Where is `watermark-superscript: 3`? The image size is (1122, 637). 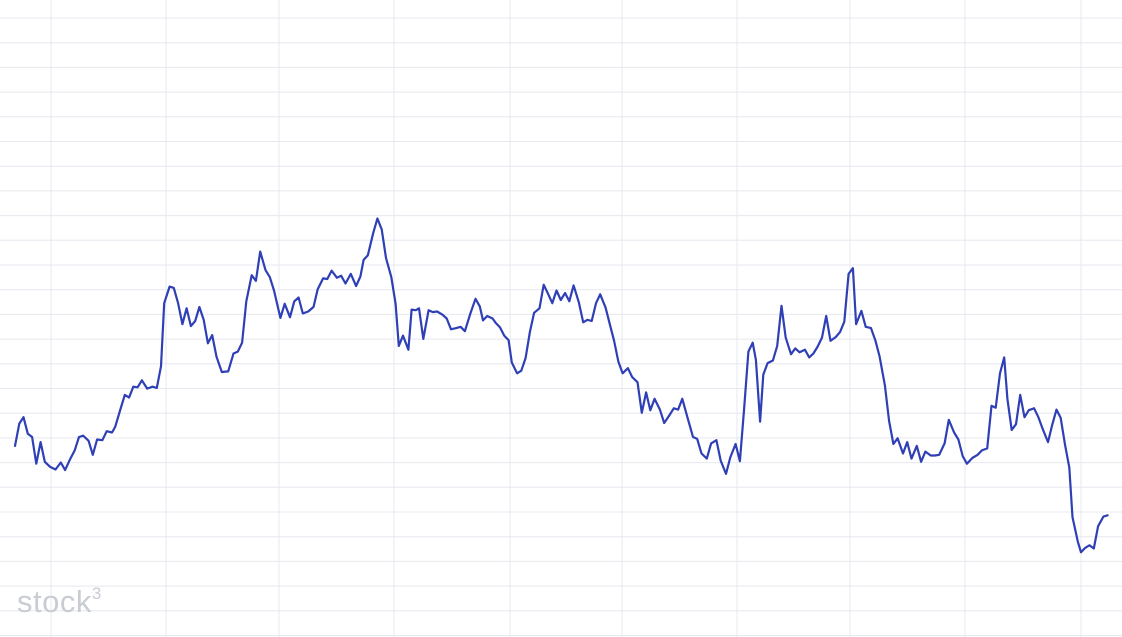 watermark-superscript: 3 is located at coordinates (96, 593).